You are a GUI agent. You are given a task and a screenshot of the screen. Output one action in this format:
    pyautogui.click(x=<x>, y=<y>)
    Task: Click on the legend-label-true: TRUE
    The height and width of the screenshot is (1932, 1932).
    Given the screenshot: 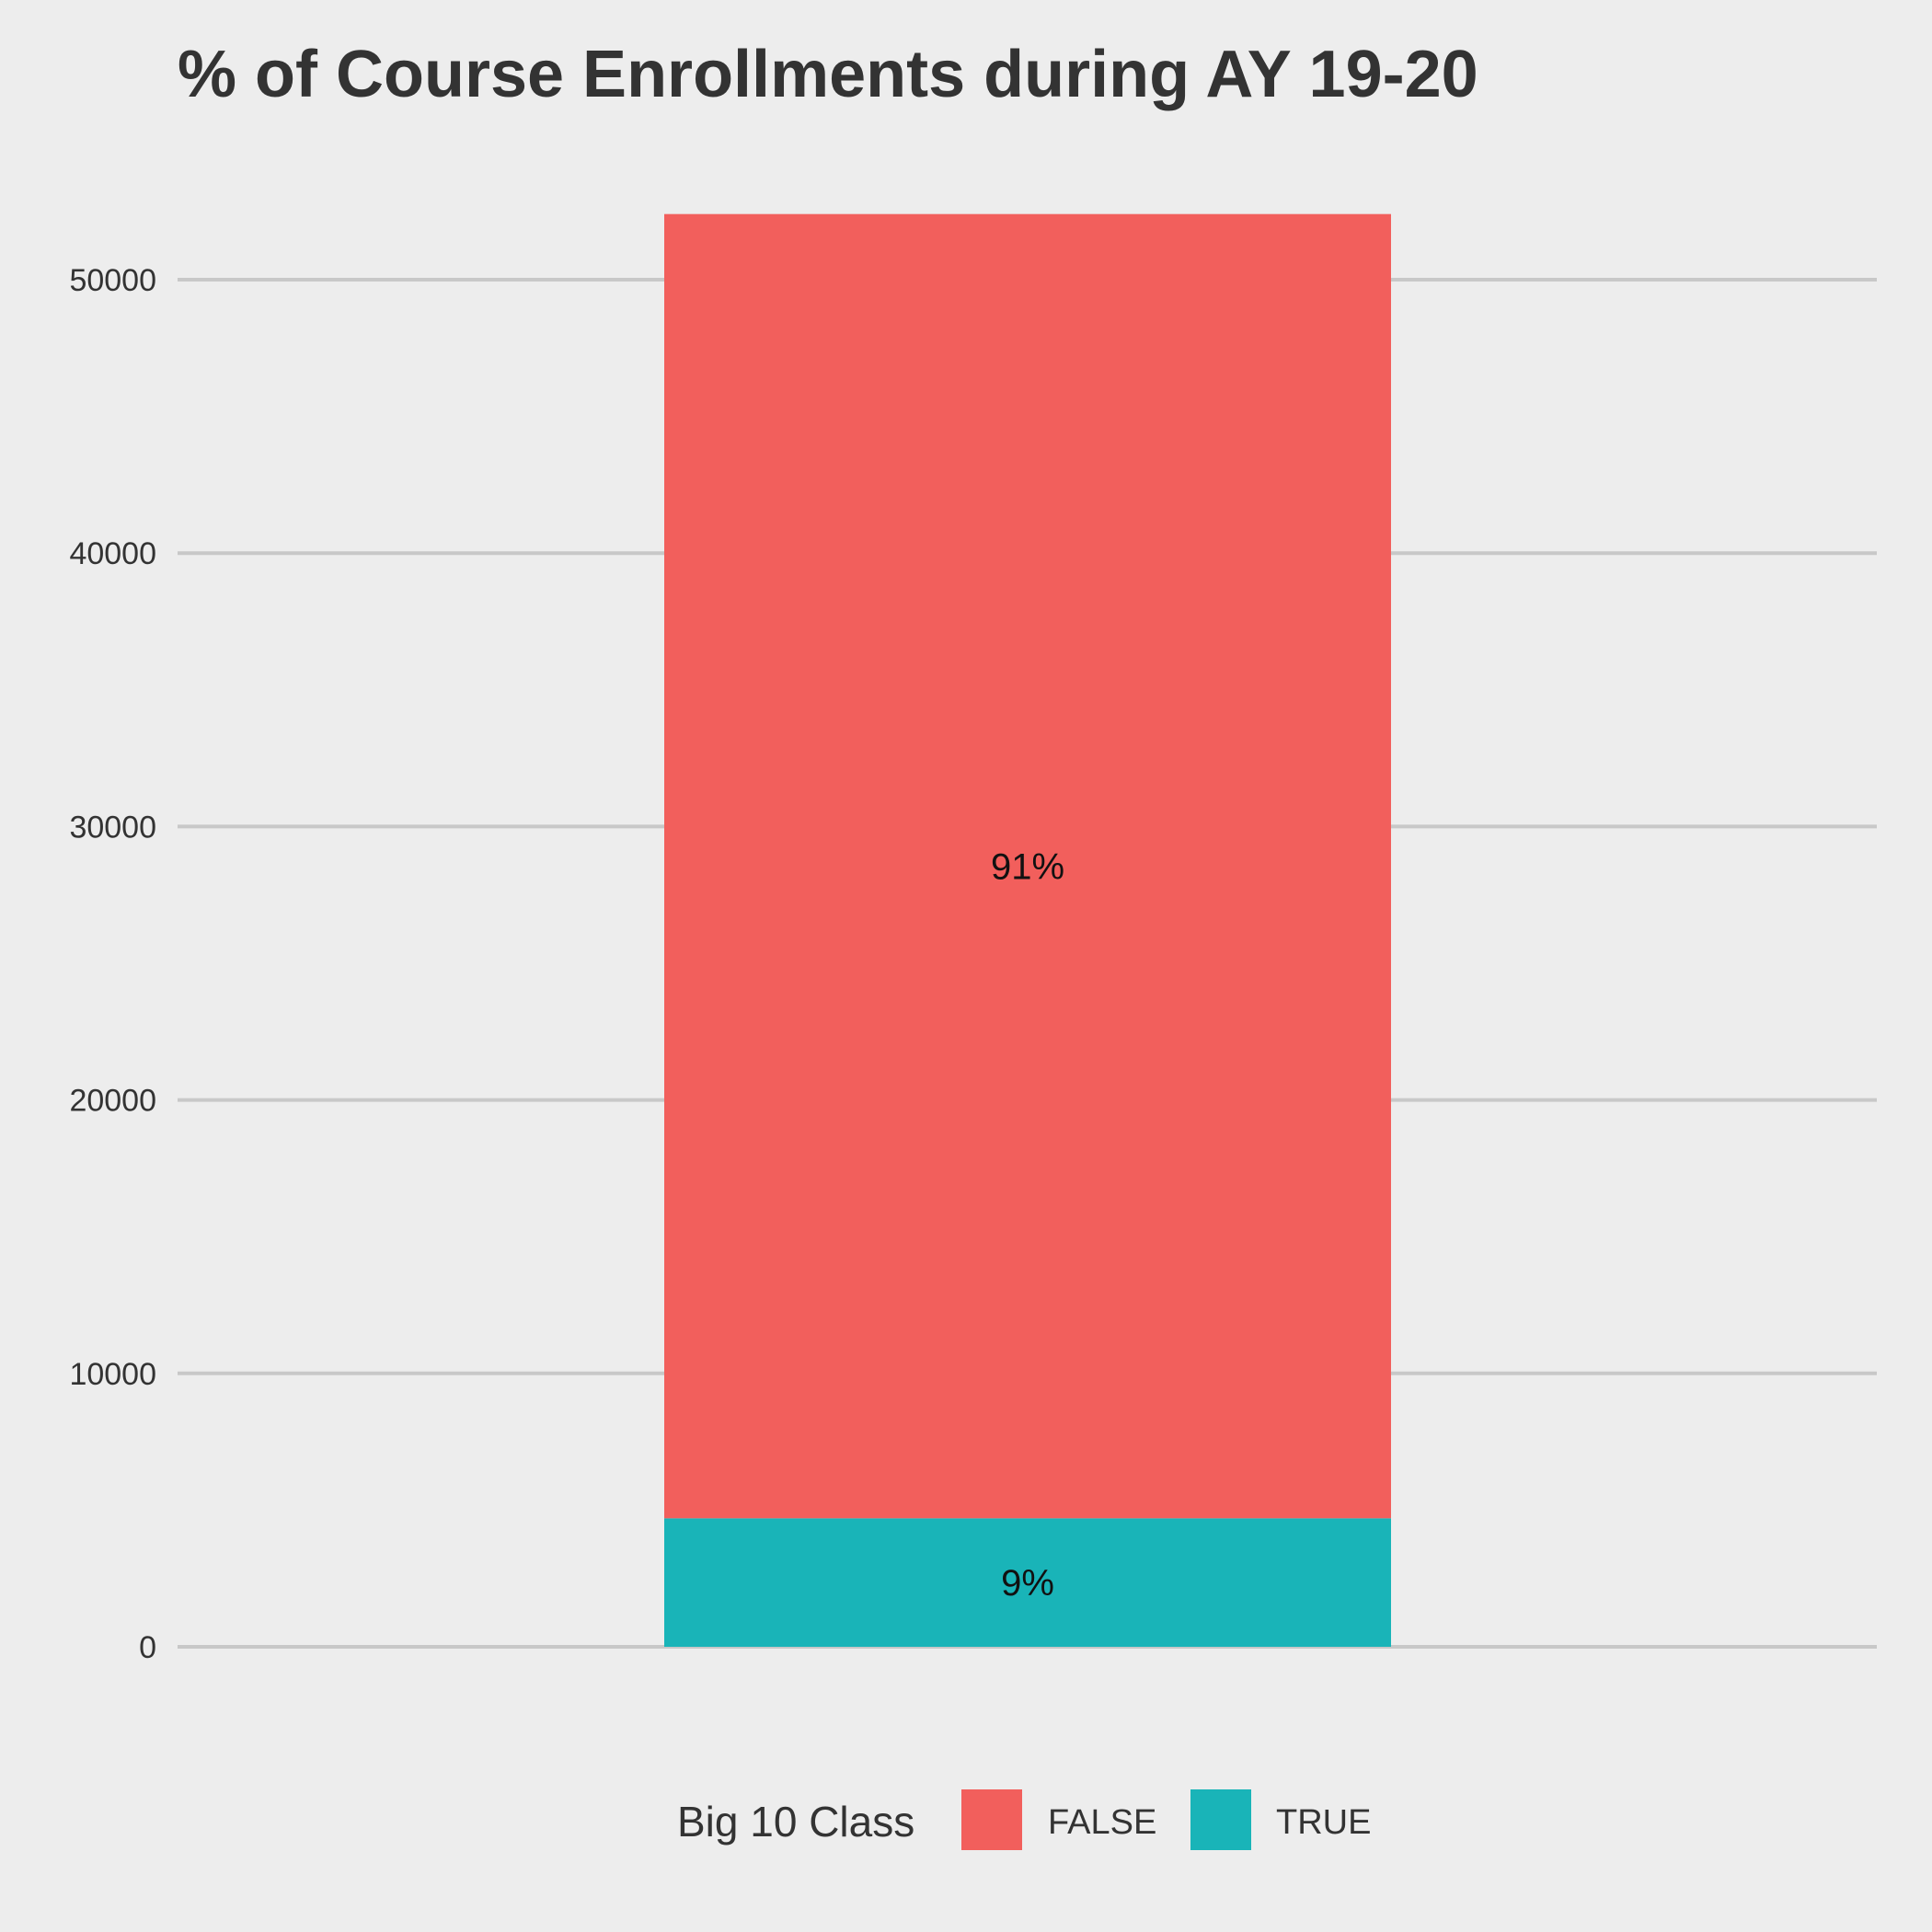 What is the action you would take?
    pyautogui.click(x=1323, y=1822)
    